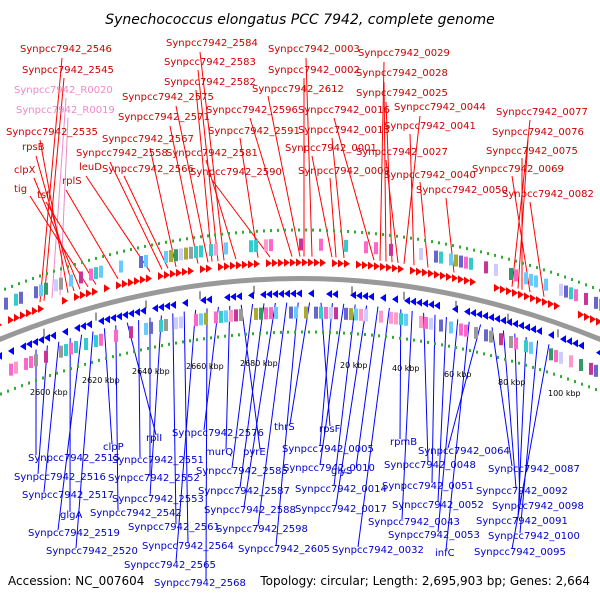  What do you see at coordinates (74, 458) in the screenshot?
I see `gene-label: Synpcc7942_2515` at bounding box center [74, 458].